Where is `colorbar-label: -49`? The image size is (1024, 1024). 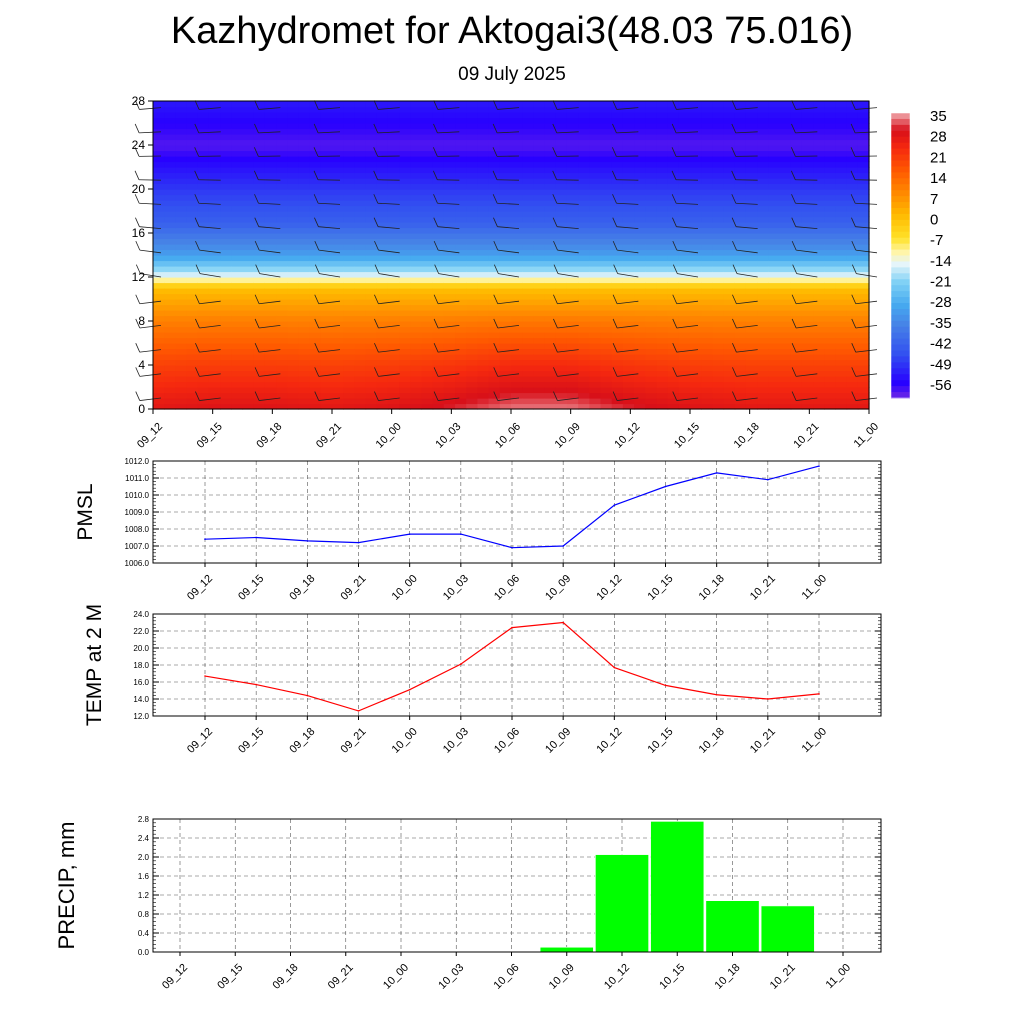
colorbar-label: -49 is located at coordinates (941, 364).